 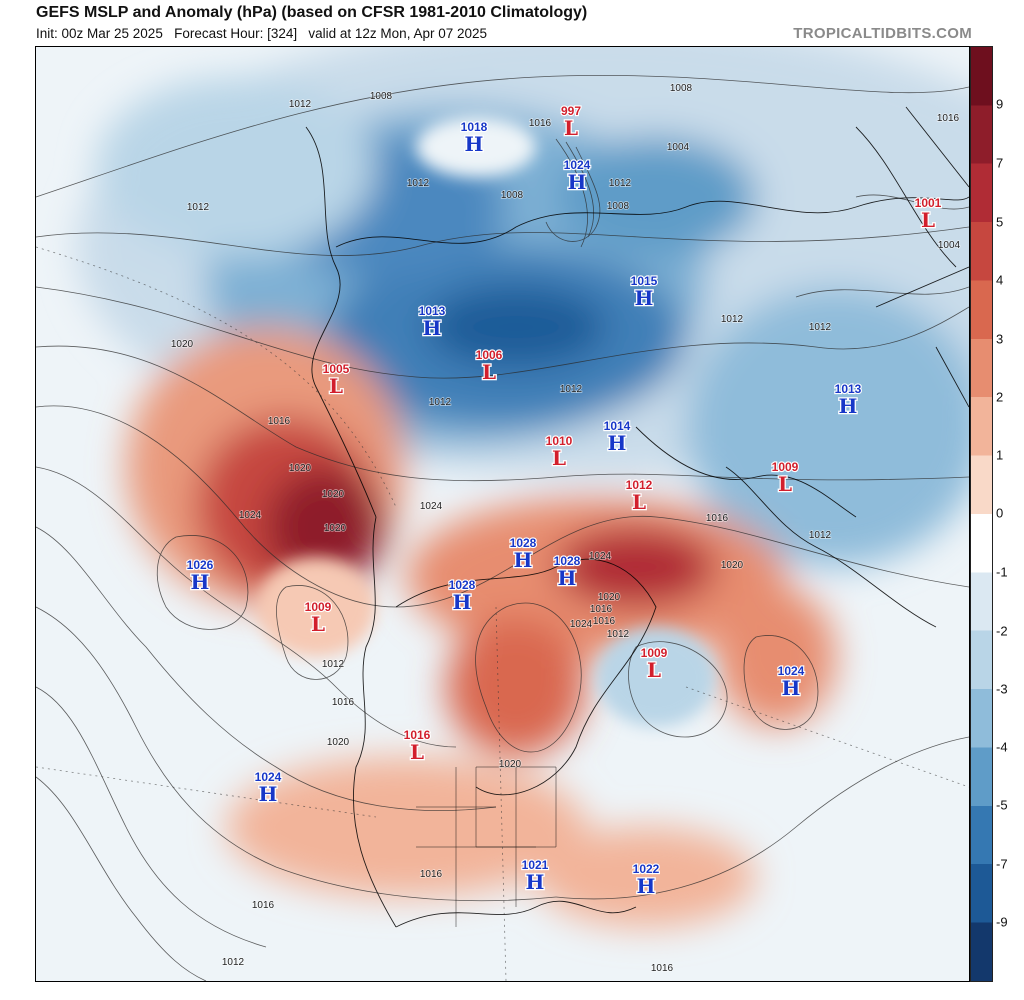 What do you see at coordinates (1000, 339) in the screenshot?
I see `colorbar-tick-label: 3` at bounding box center [1000, 339].